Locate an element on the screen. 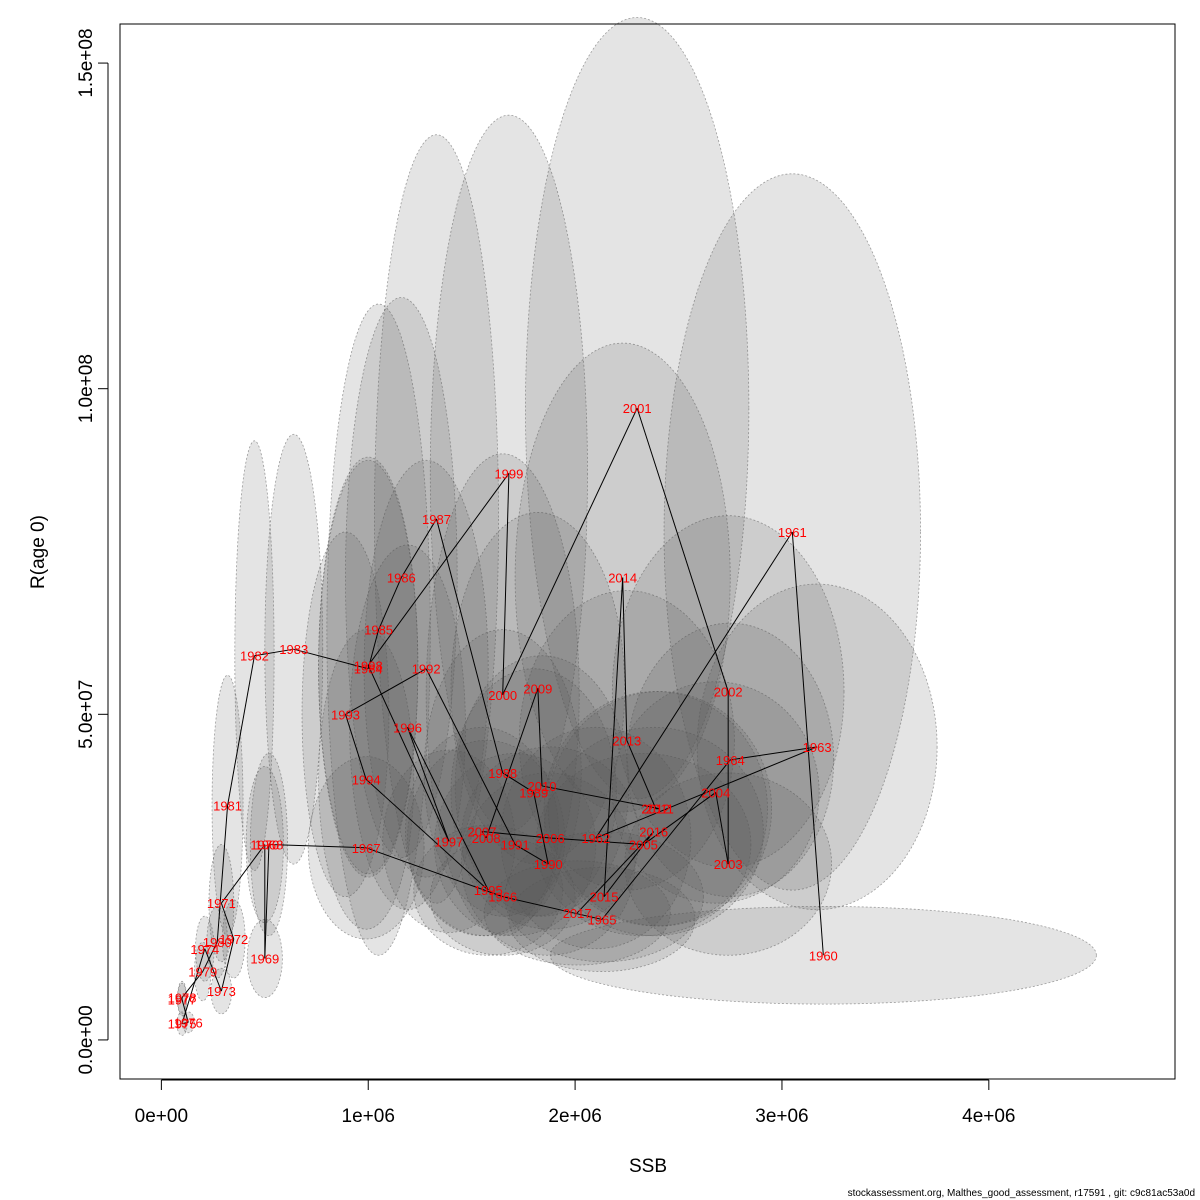 The image size is (1200, 1200). segment-1966-1967 is located at coordinates (434, 872).